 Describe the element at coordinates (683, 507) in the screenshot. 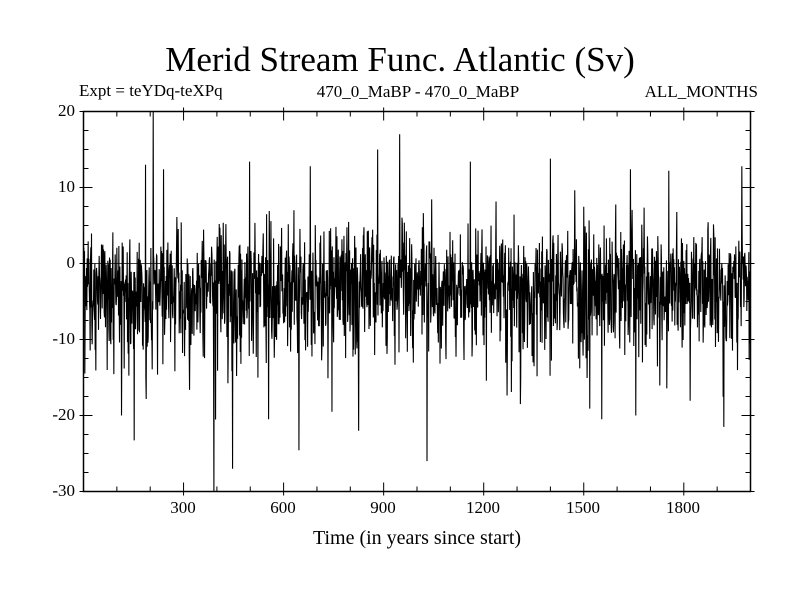

I see `x-tick-label: 1800` at that location.